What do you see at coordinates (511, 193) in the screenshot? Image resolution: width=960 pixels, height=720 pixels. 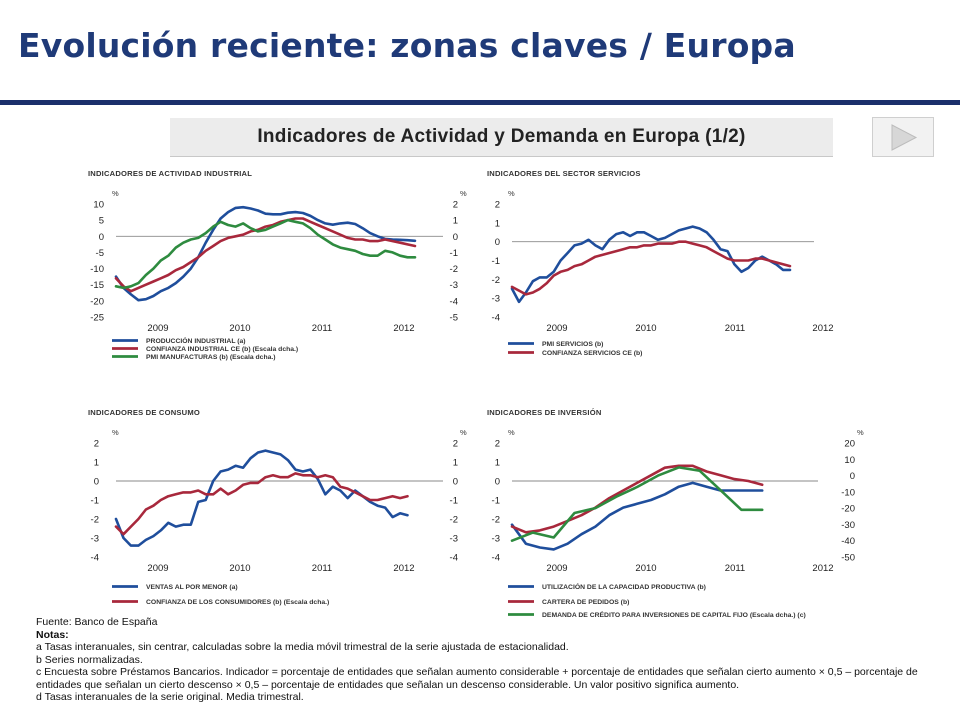 I see `panel-1-unit-left: %` at bounding box center [511, 193].